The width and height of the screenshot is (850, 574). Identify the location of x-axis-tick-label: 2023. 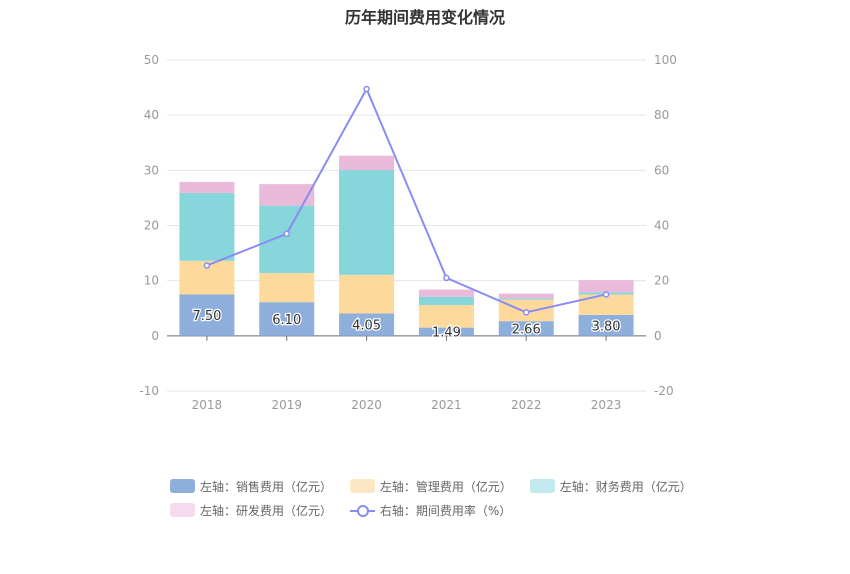
(606, 405).